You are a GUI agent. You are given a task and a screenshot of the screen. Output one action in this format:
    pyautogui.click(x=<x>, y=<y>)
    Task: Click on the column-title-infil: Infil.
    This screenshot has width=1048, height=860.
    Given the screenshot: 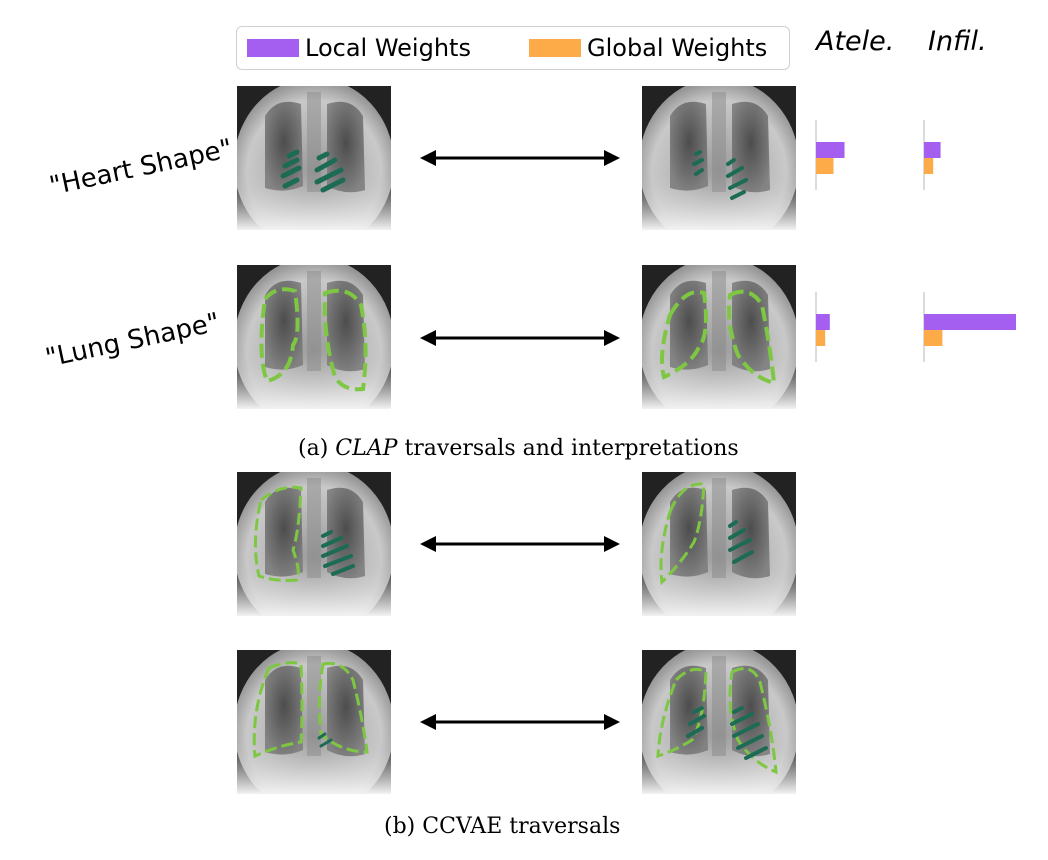 What is the action you would take?
    pyautogui.click(x=957, y=41)
    